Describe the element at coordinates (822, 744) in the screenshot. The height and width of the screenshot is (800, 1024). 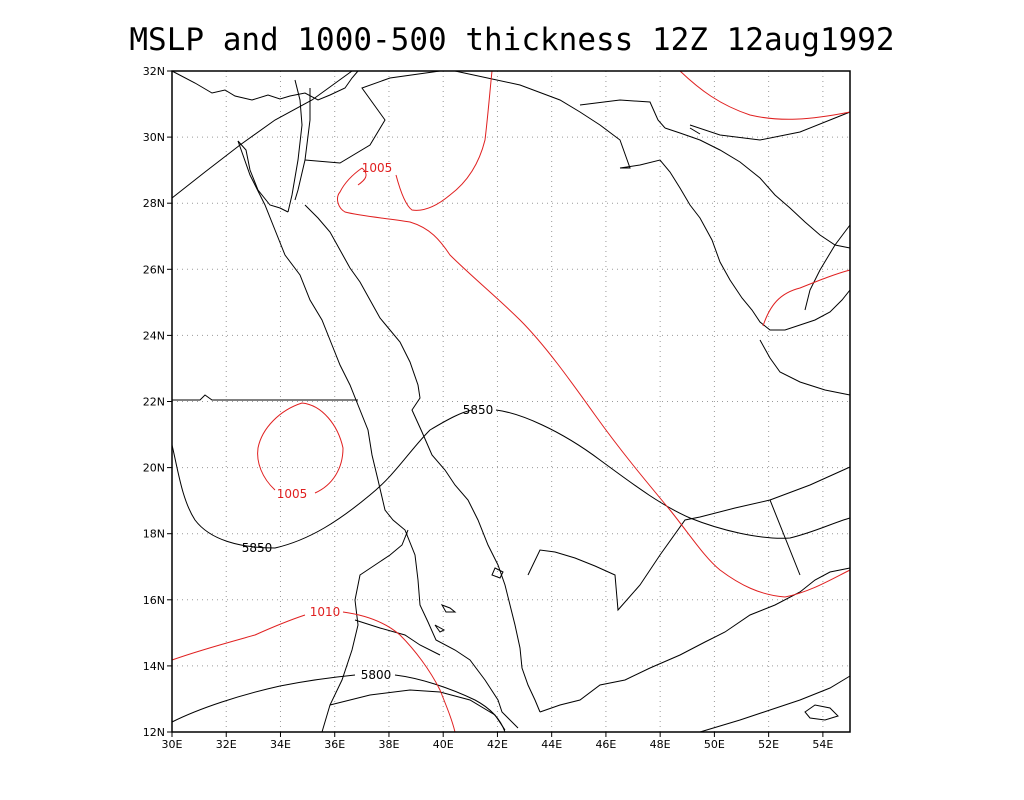
I see `lon-tick-label: 54E` at that location.